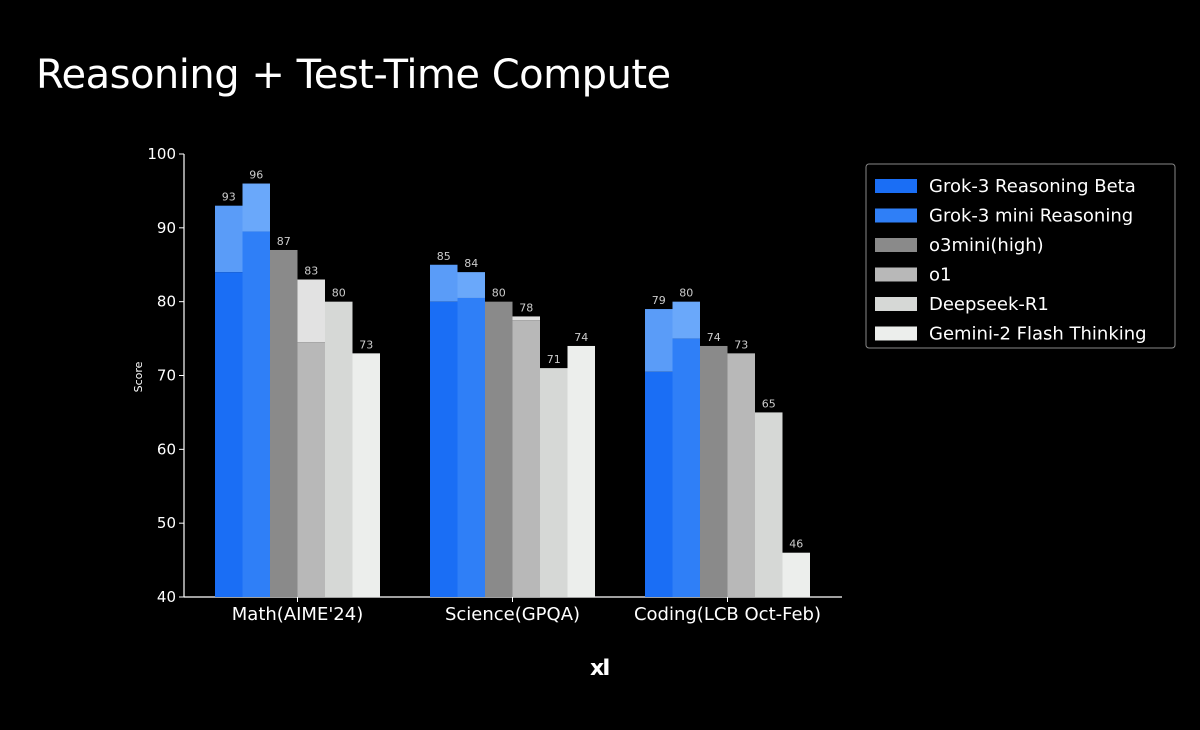 Image resolution: width=1200 pixels, height=730 pixels. What do you see at coordinates (138, 376) in the screenshot?
I see `y-axis-label: Score` at bounding box center [138, 376].